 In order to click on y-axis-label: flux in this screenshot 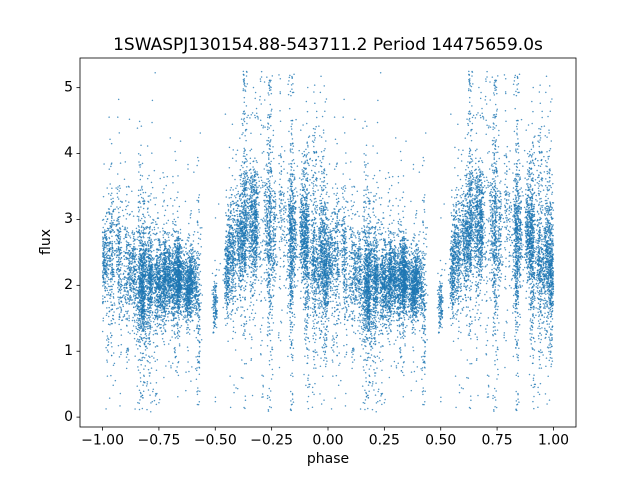, I will do `click(46, 242)`.